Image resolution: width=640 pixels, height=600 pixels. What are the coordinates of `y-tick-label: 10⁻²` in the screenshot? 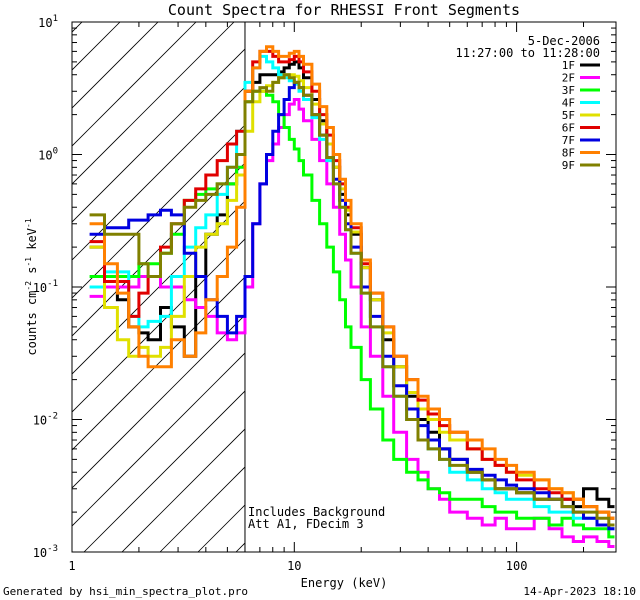 It's located at (45, 420).